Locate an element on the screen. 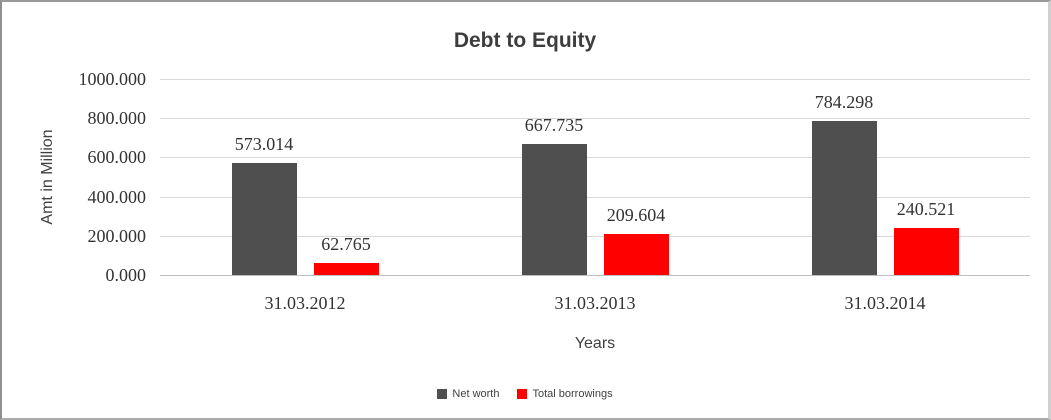 The height and width of the screenshot is (420, 1051). legend-item-net-worth: Net worth is located at coordinates (468, 394).